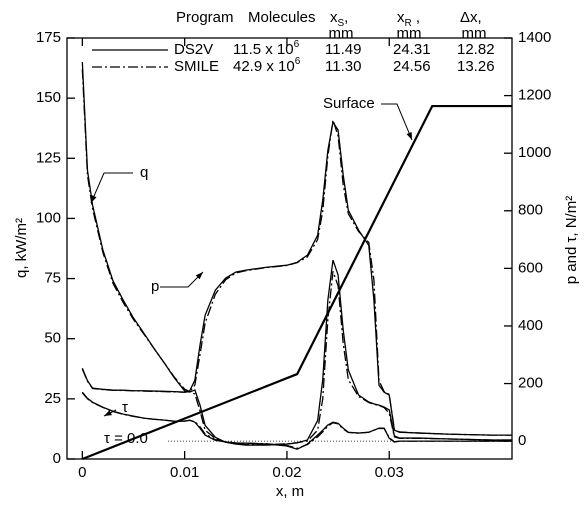 The height and width of the screenshot is (506, 585). What do you see at coordinates (534, 95) in the screenshot?
I see `y2-tick-label: 1200` at bounding box center [534, 95].